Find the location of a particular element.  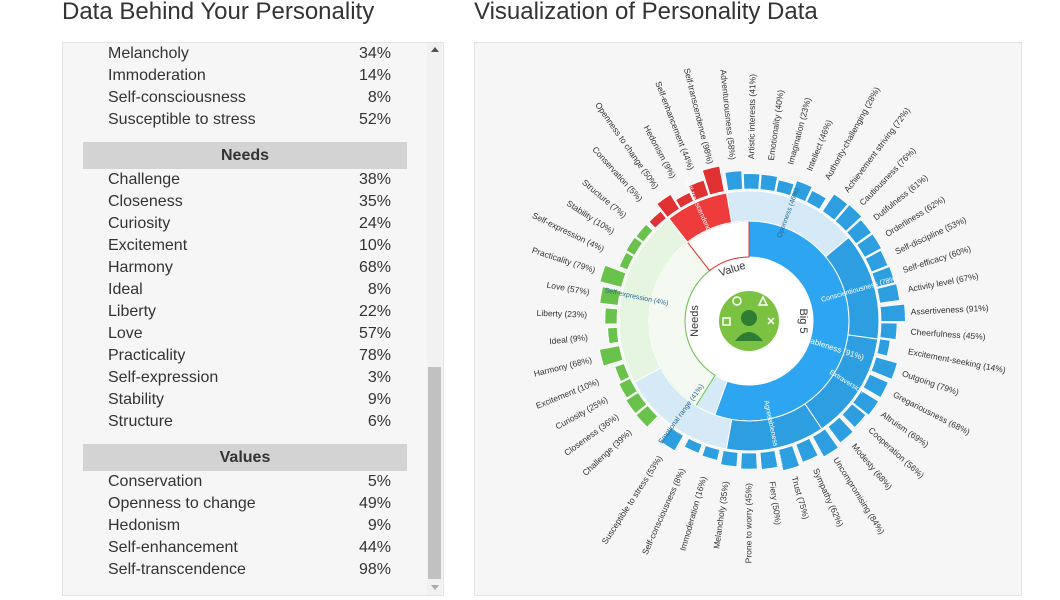

trait-label: Activity level (67%) is located at coordinates (943, 283).